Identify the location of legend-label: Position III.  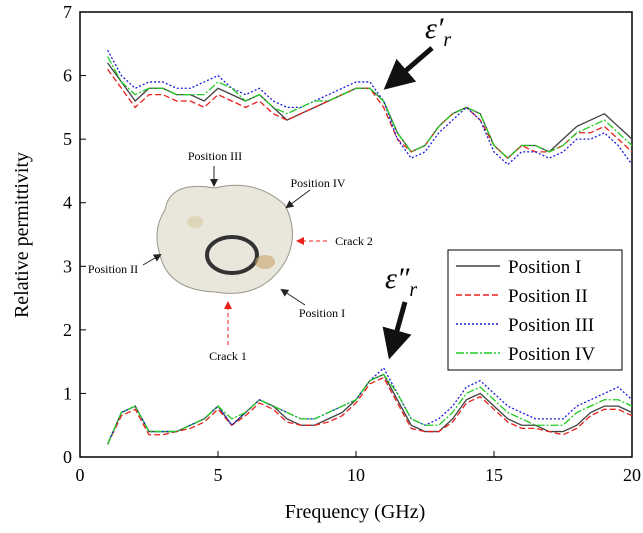
(551, 325).